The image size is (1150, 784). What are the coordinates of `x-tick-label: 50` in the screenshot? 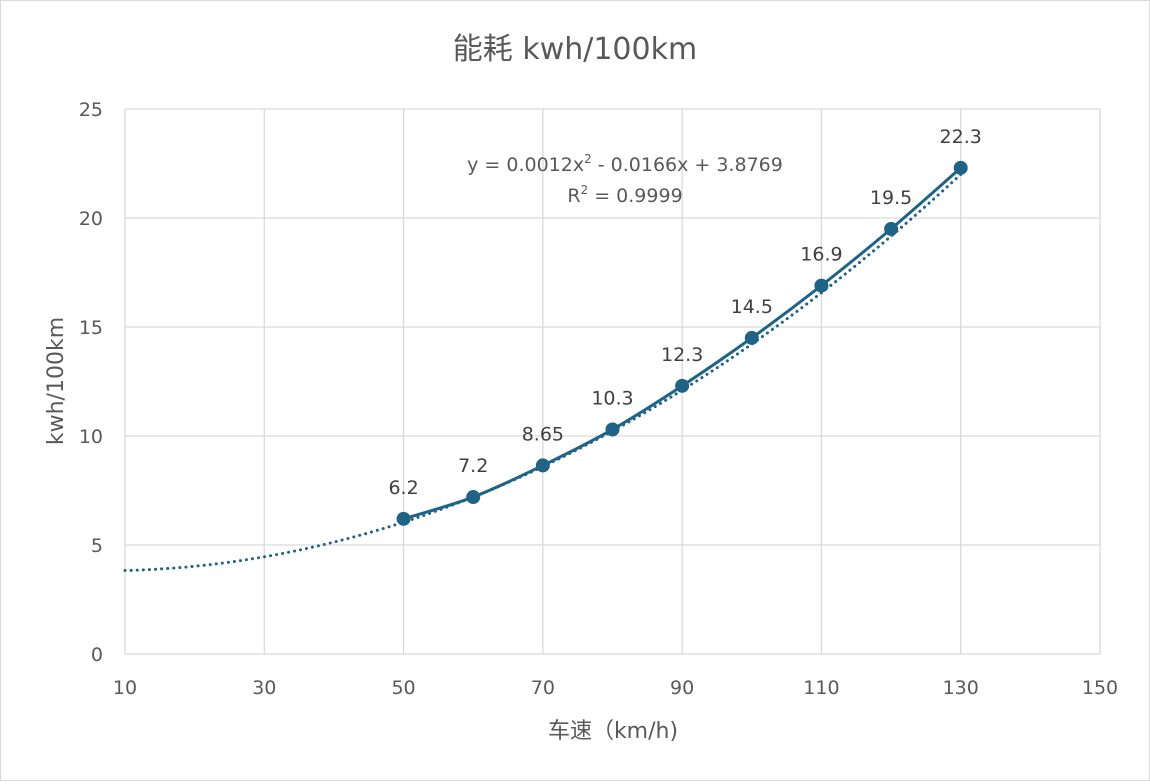 It's located at (403, 688).